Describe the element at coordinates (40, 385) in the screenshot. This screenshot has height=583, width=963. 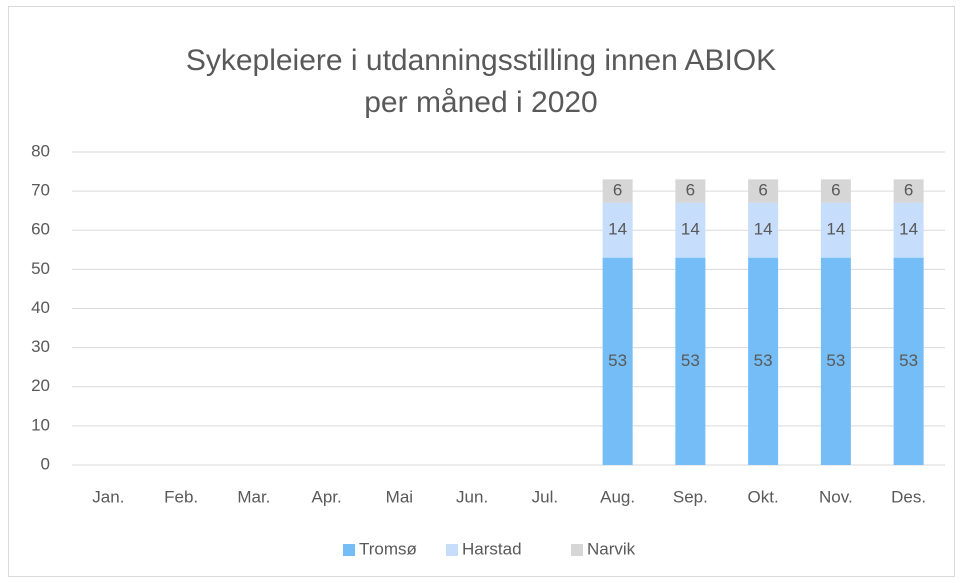
I see `y-tick-label: 20` at that location.